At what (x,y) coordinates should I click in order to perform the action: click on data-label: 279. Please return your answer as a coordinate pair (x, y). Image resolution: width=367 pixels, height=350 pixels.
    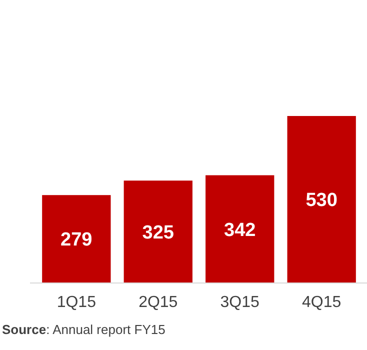
    Looking at the image, I should click on (76, 240).